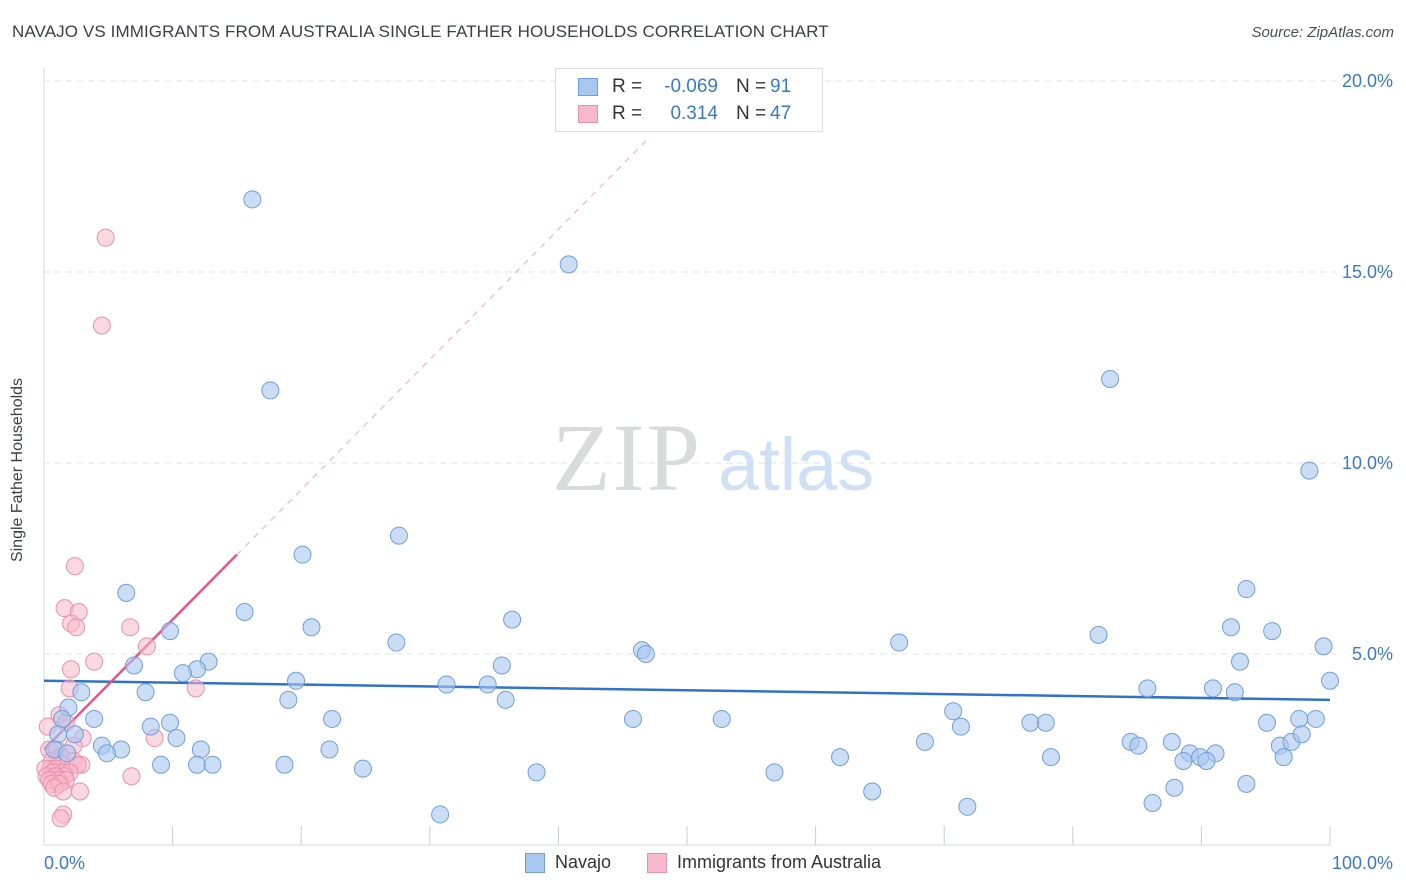 This screenshot has width=1406, height=892. What do you see at coordinates (64, 863) in the screenshot?
I see `x-tick-label: 0.0%` at bounding box center [64, 863].